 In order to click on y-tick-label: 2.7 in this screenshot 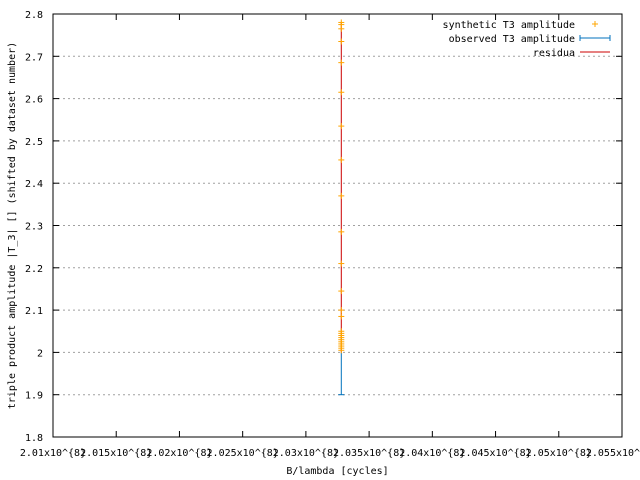, I will do `click(34, 57)`.